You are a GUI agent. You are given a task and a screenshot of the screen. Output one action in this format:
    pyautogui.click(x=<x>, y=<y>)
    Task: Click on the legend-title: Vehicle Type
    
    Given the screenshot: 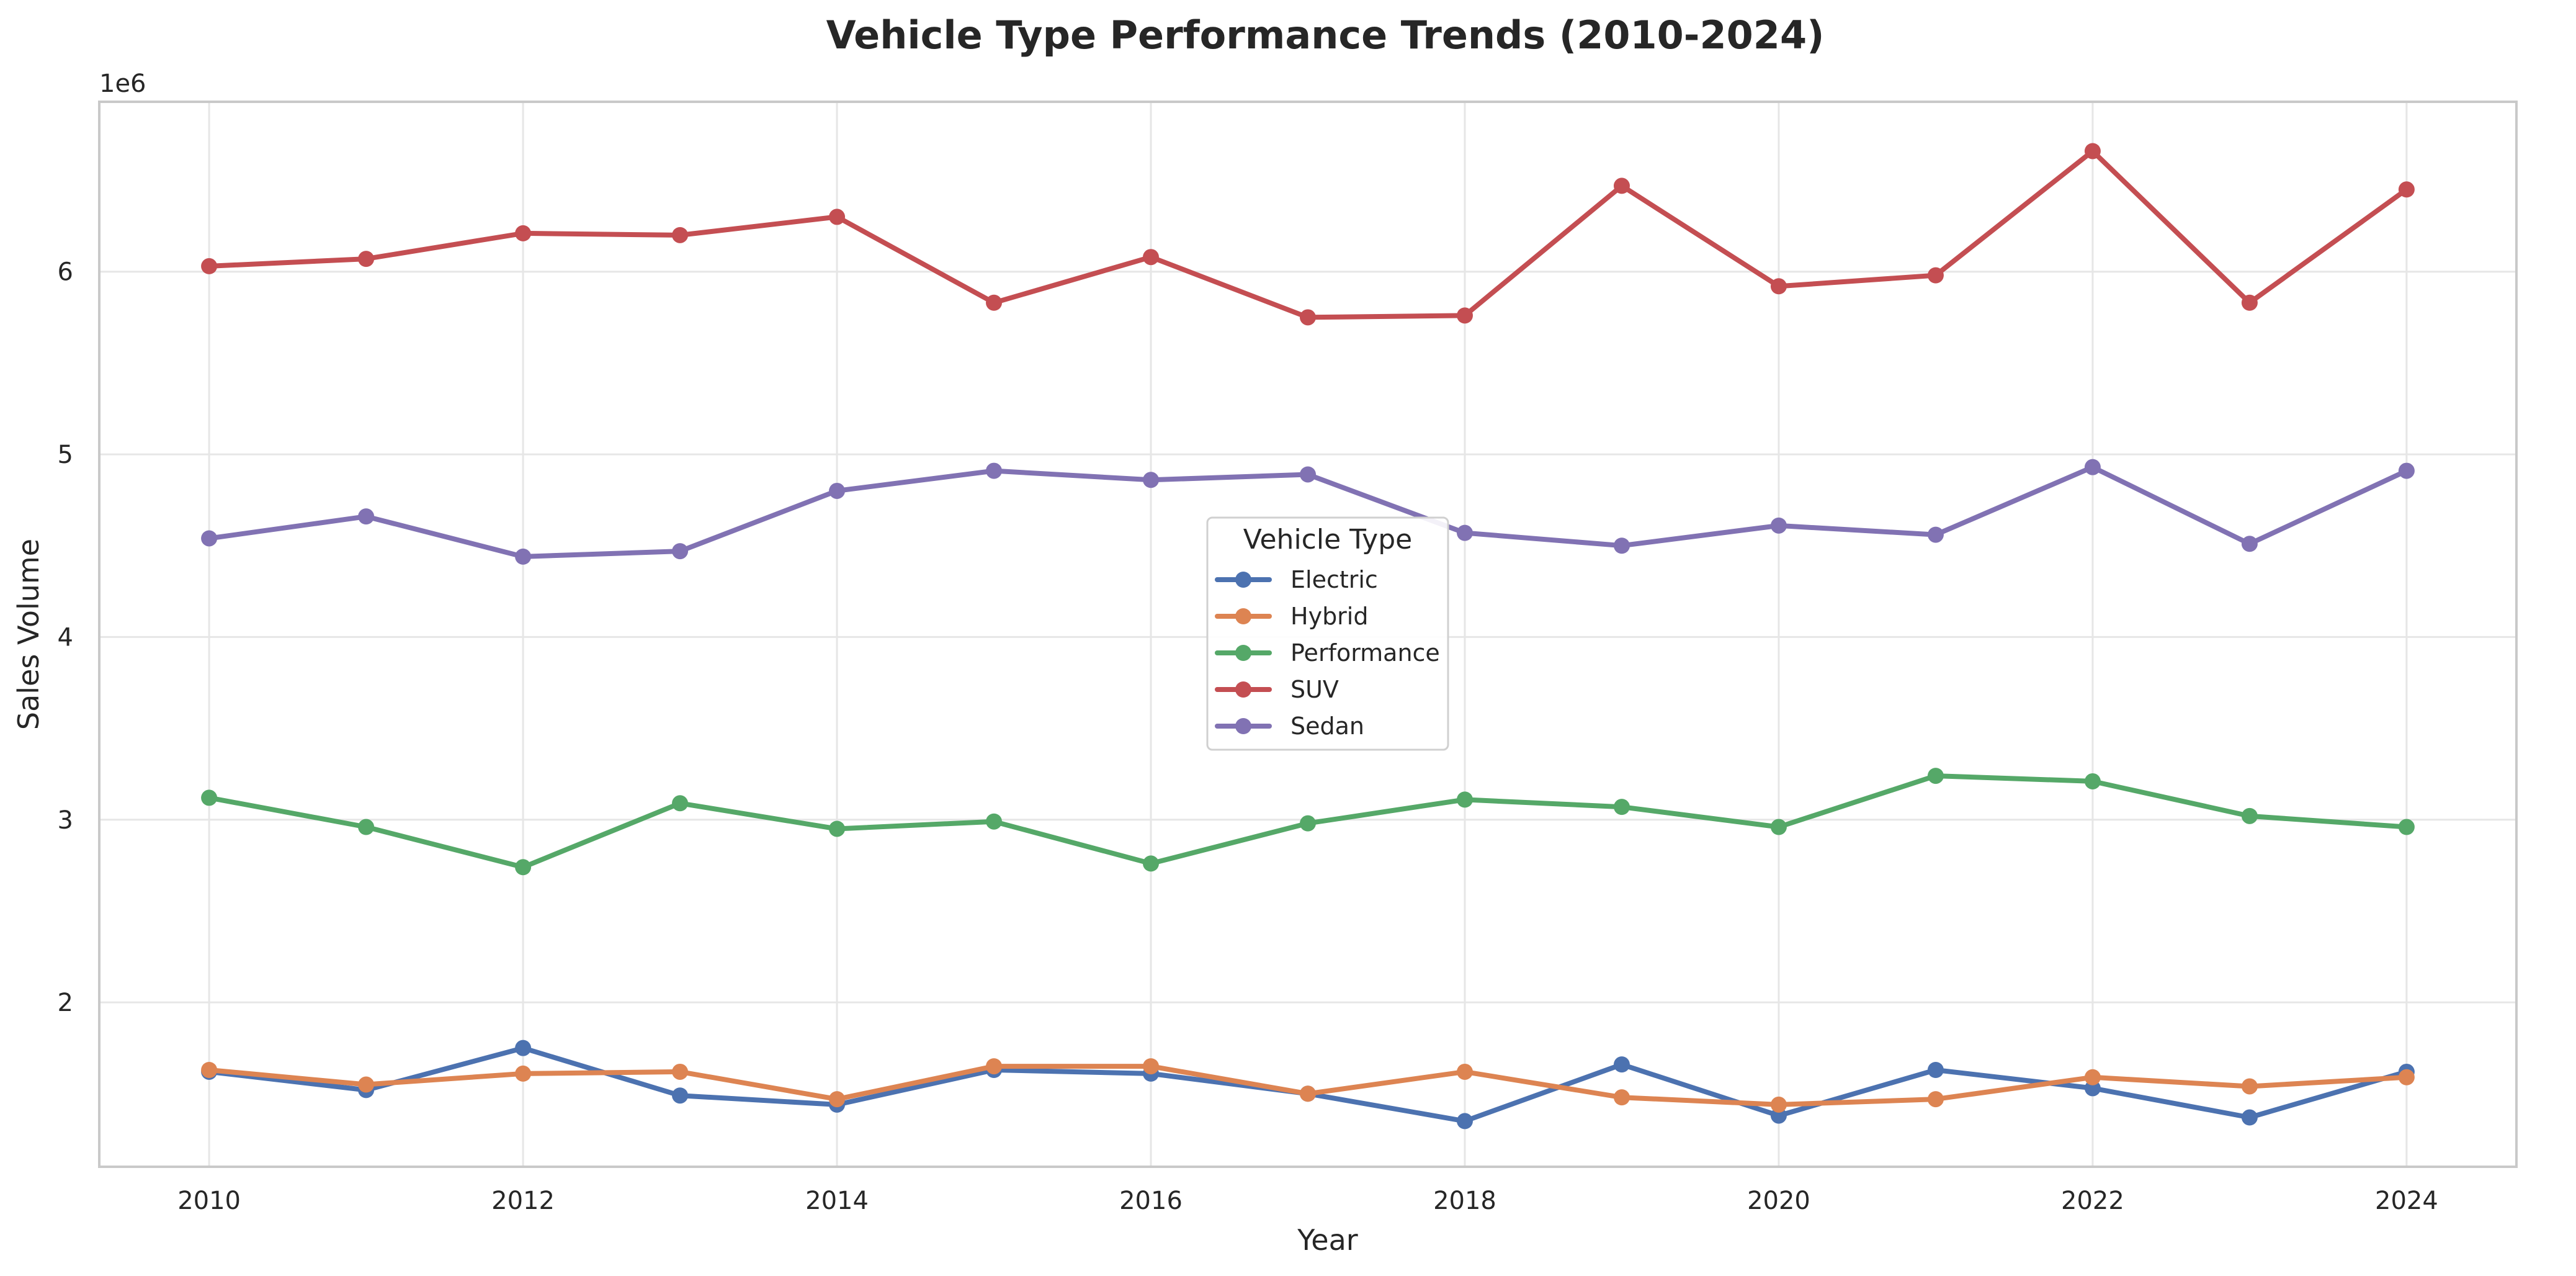 What is the action you would take?
    pyautogui.click(x=1327, y=539)
    